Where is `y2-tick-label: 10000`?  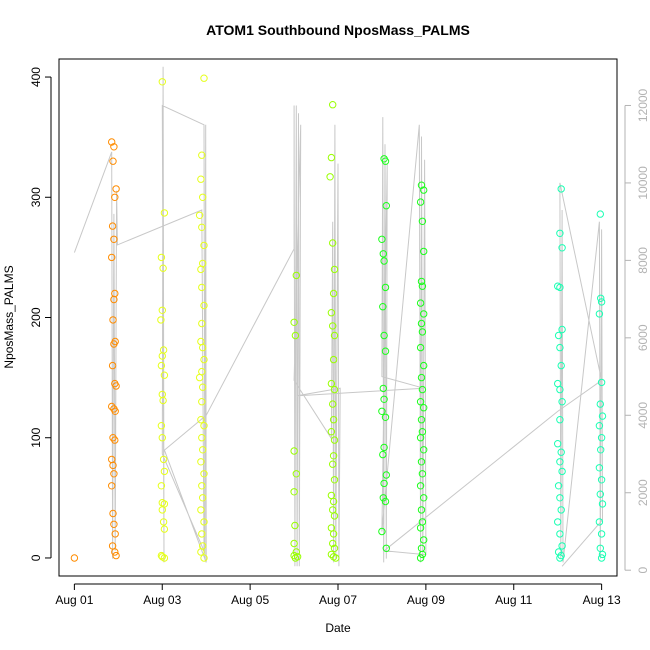 y2-tick-label: 10000 is located at coordinates (643, 183).